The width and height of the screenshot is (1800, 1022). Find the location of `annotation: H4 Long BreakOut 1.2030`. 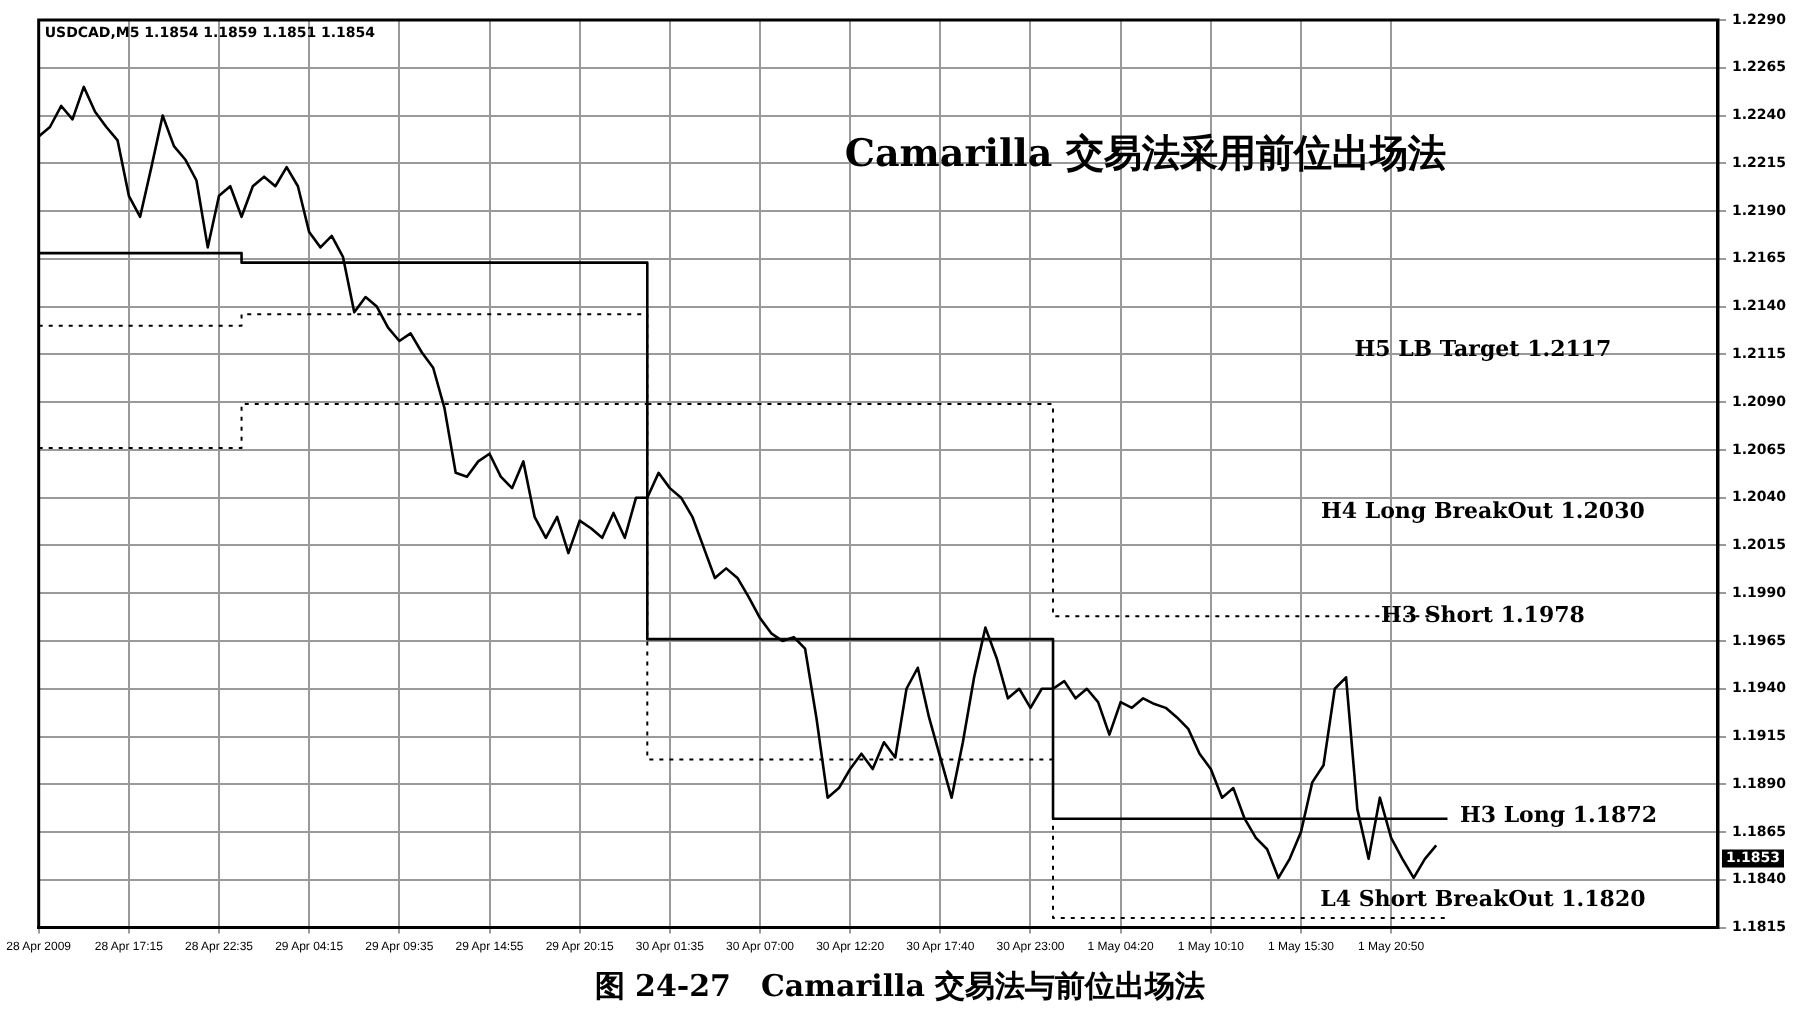

annotation: H4 Long BreakOut 1.2030 is located at coordinates (1483, 511).